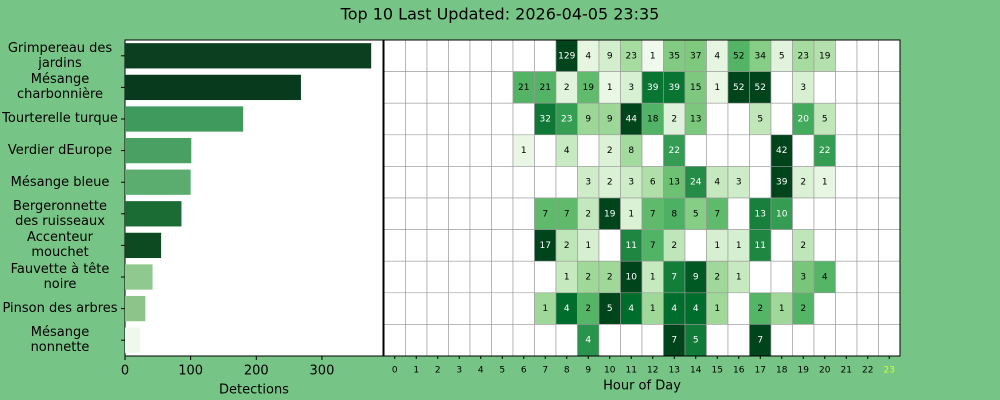  What do you see at coordinates (60, 340) in the screenshot?
I see `y-tick-label: Mésange nonnette` at bounding box center [60, 340].